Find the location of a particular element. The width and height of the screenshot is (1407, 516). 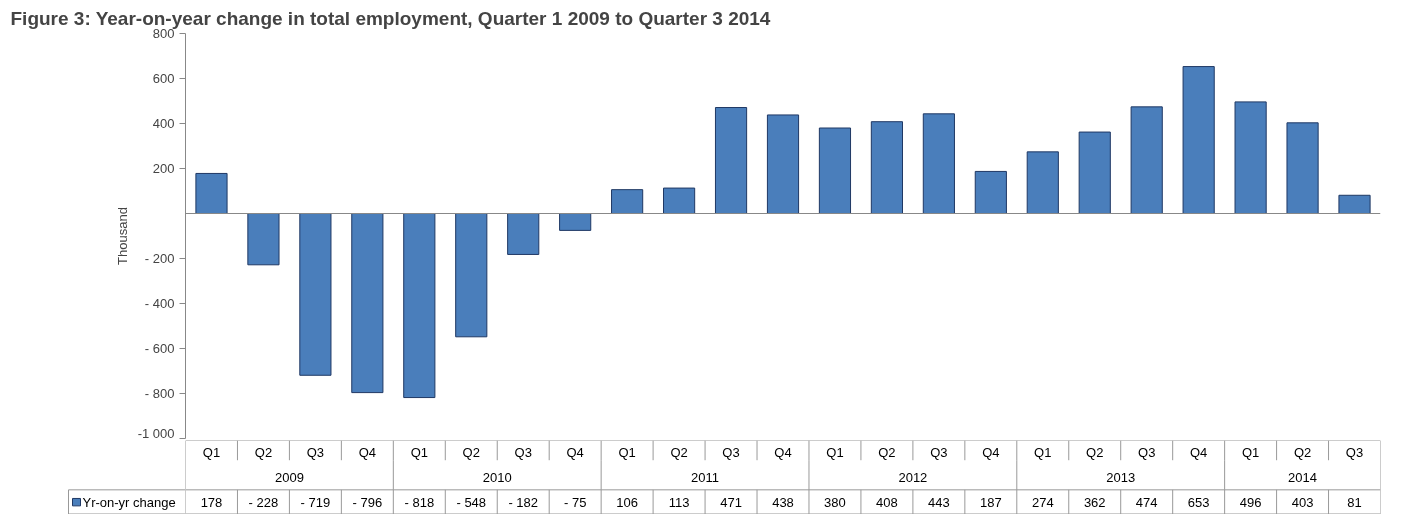

data-label: 443 is located at coordinates (939, 502).